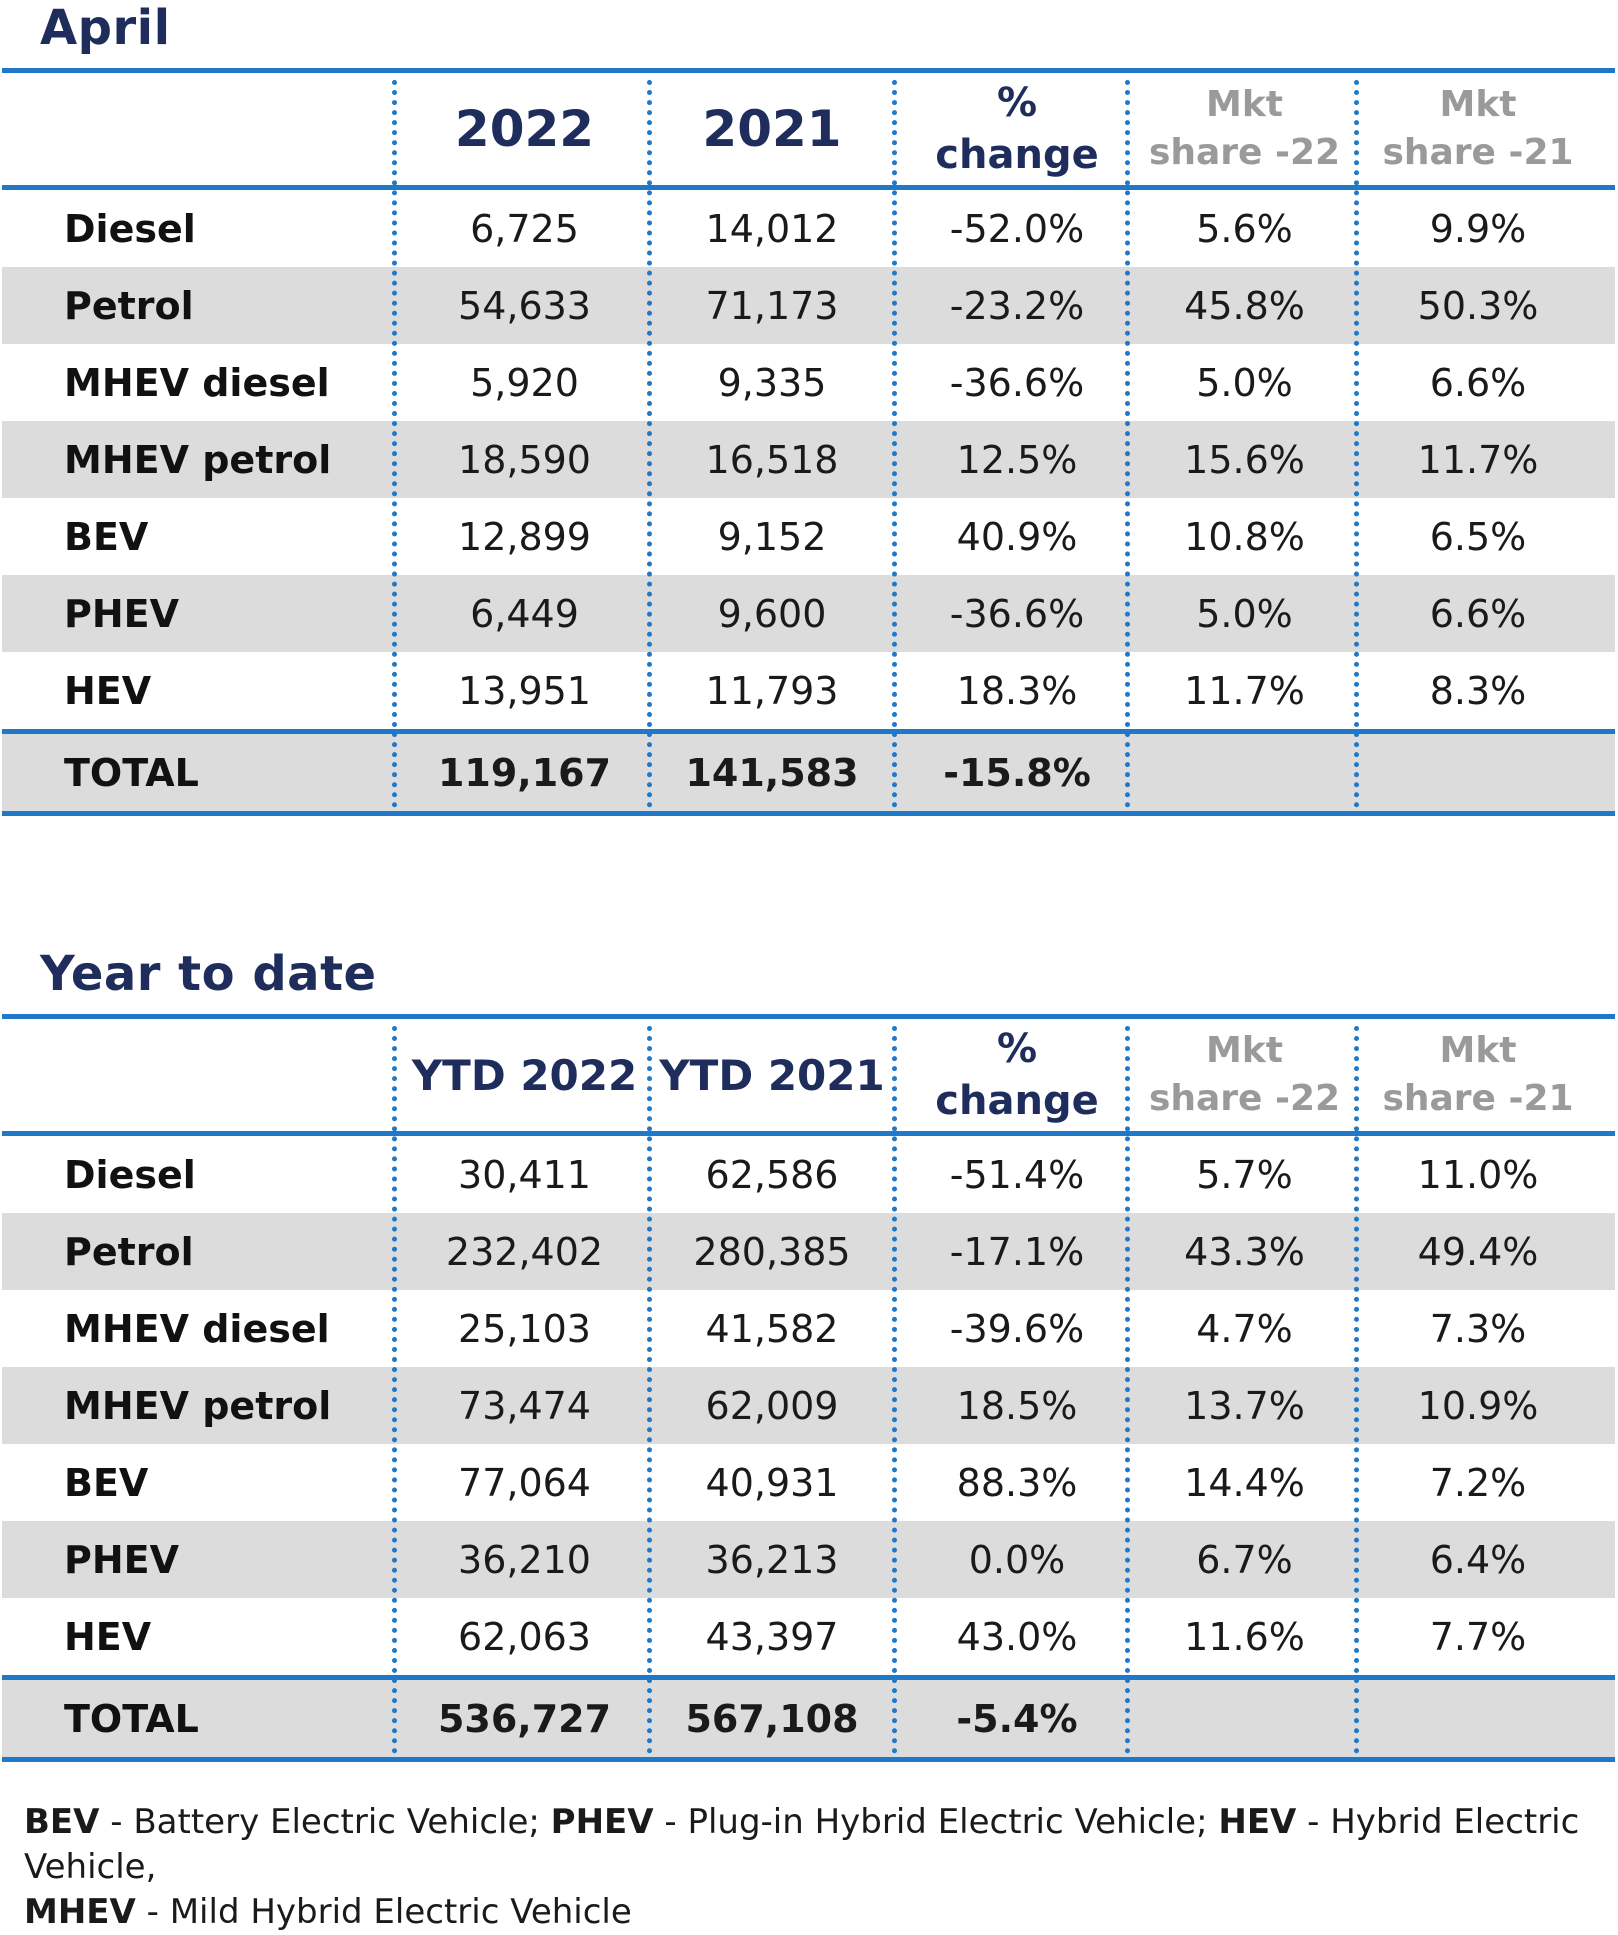  I want to click on cell-share21: 7.7%, so click(1478, 1636).